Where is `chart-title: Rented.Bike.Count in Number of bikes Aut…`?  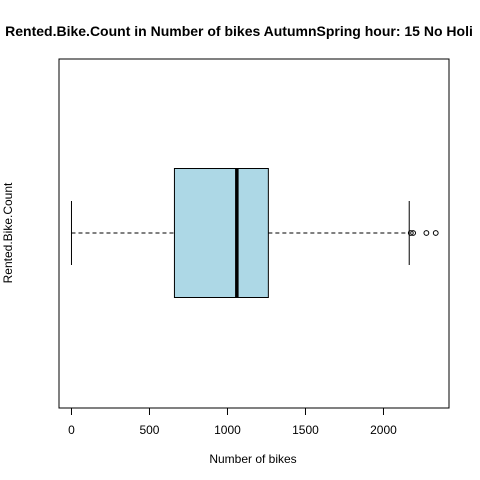
chart-title: Rented.Bike.Count in Number of bikes Aut… is located at coordinates (239, 31).